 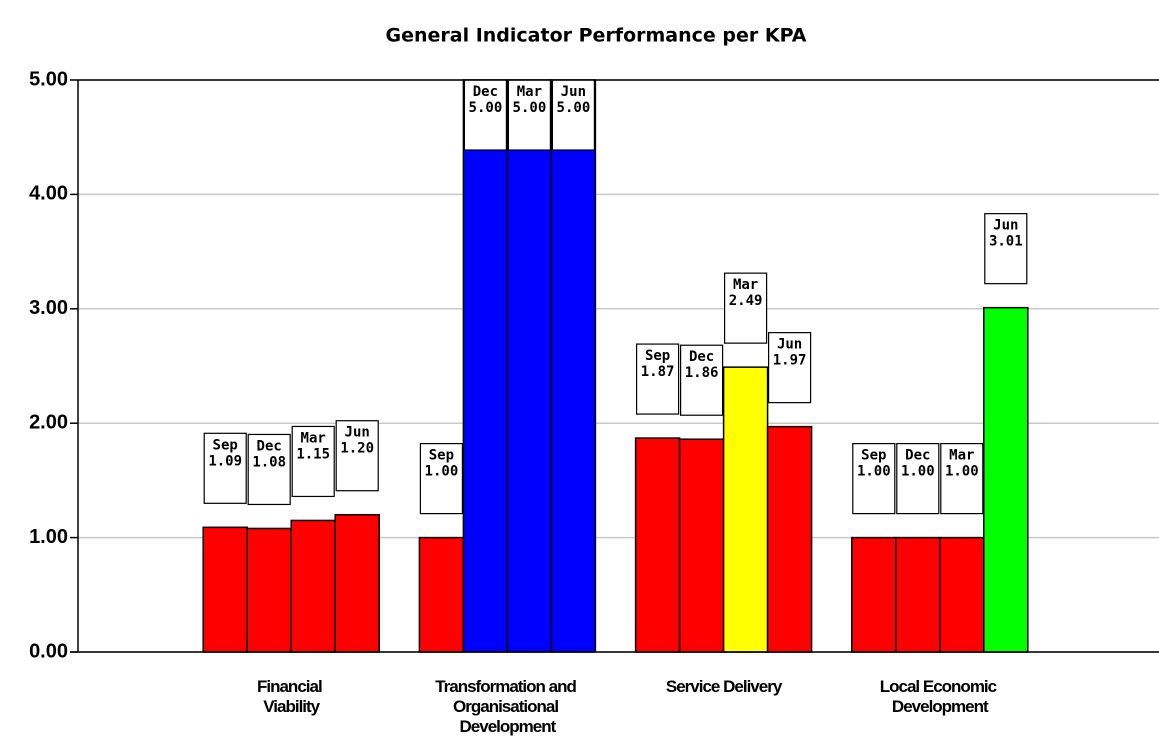 I want to click on x-tick-line: Financial, so click(x=291, y=686).